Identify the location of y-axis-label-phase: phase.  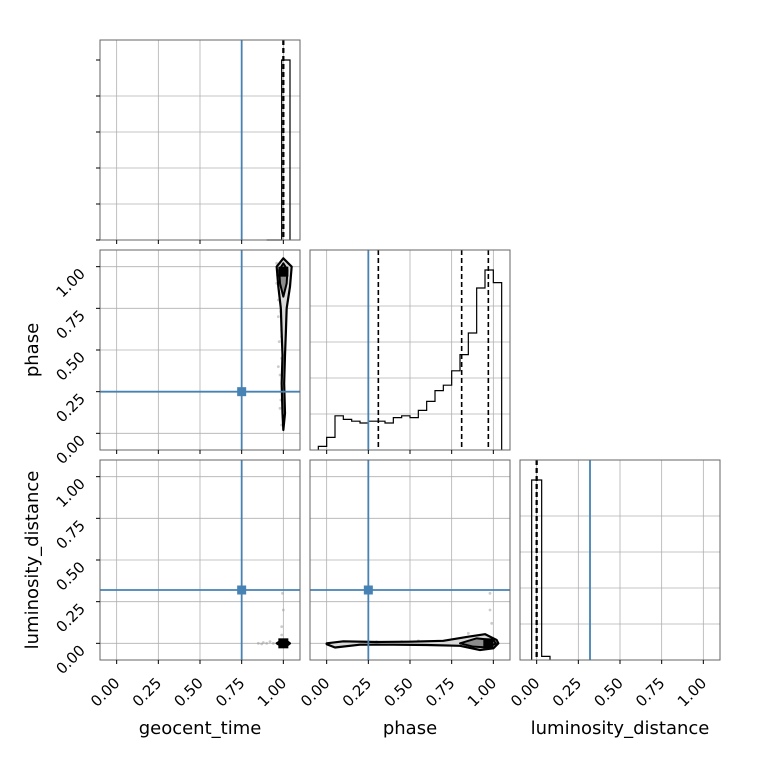
(32, 350).